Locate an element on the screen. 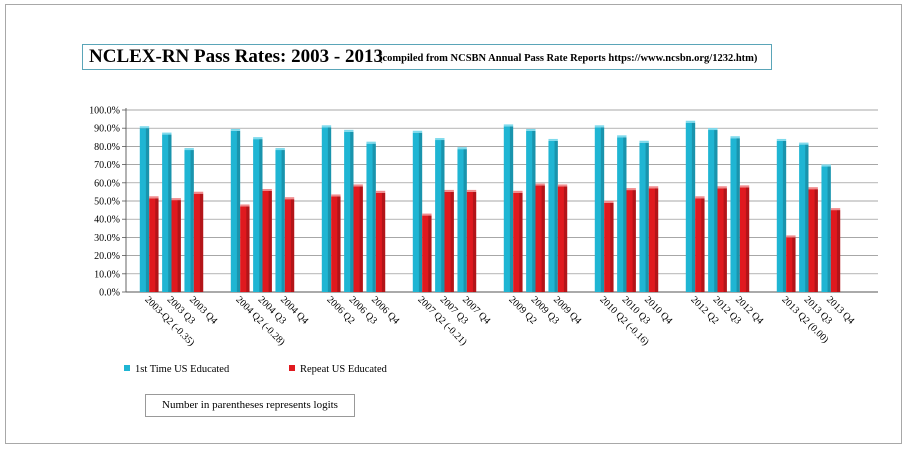  legend-swatch-repeat is located at coordinates (292, 368).